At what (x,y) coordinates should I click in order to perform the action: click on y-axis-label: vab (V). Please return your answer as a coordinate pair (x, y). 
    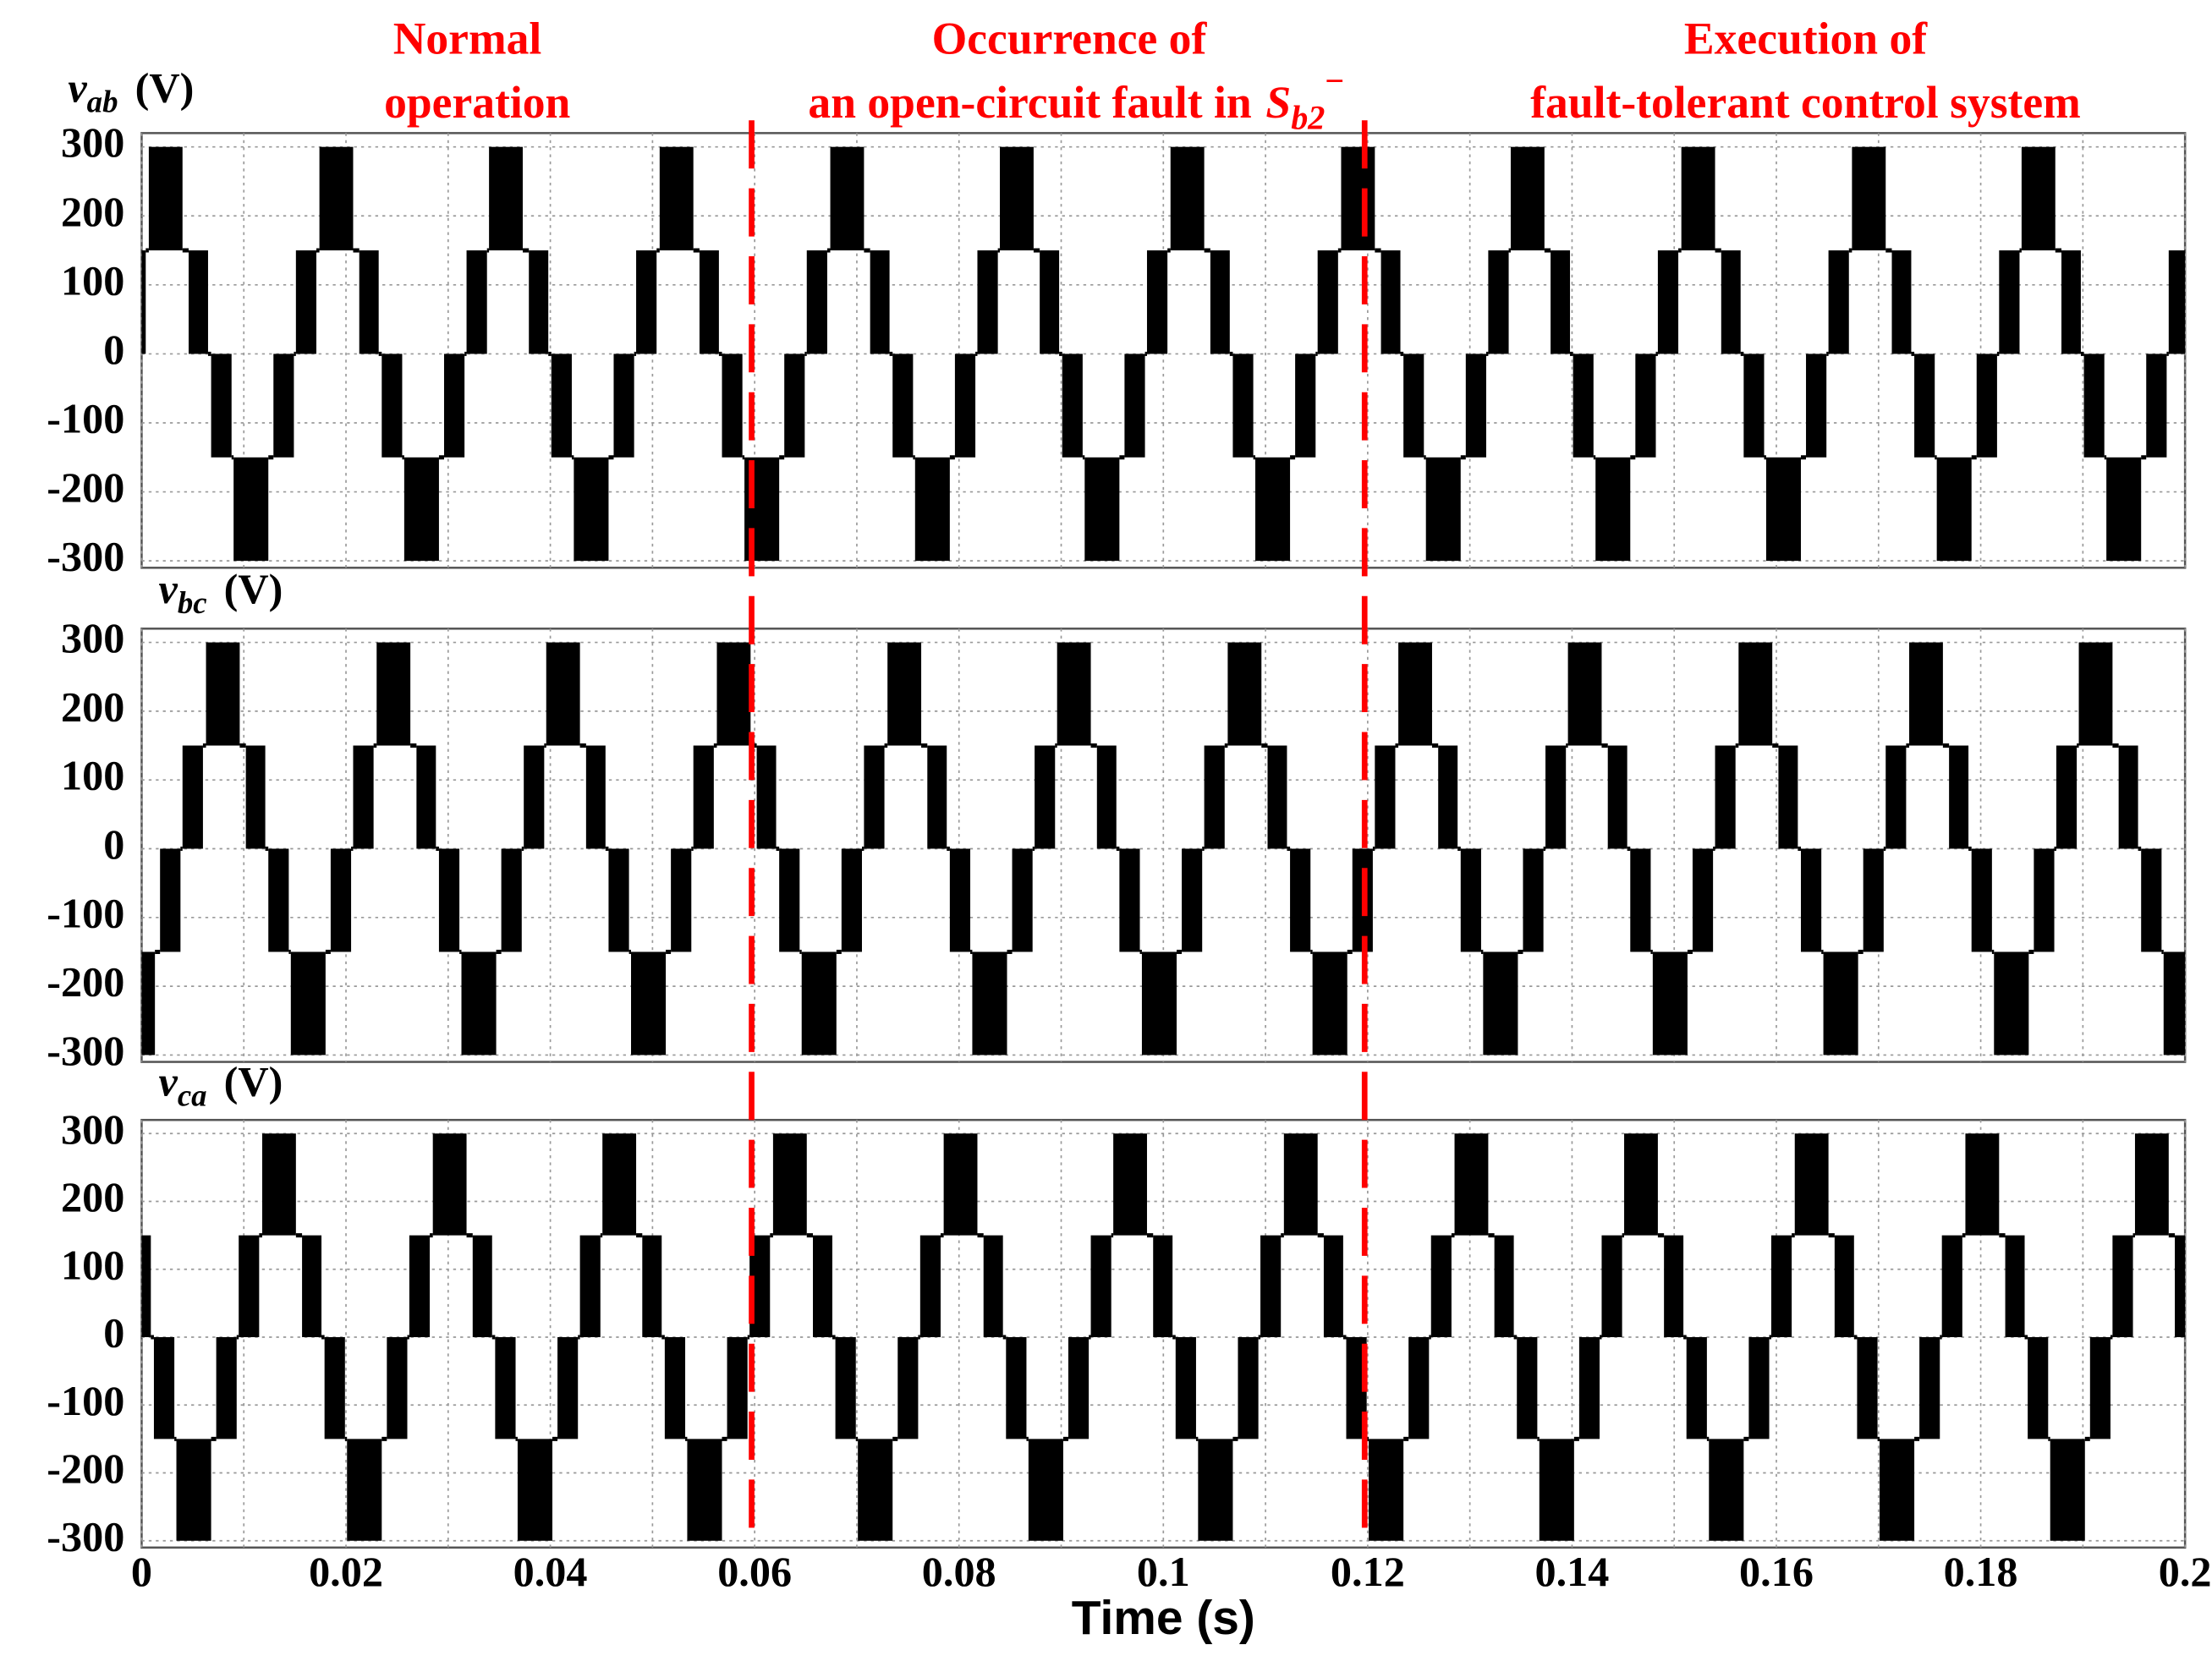
    Looking at the image, I should click on (131, 91).